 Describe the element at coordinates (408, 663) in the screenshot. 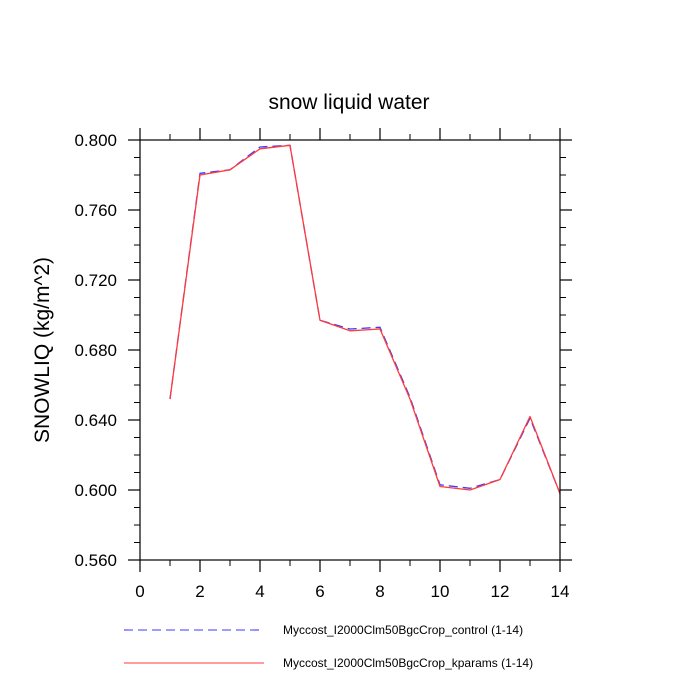

I see `legend-label-kparams: Myccost_I2000Clm50BgcCrop_kparams (1-14)` at that location.